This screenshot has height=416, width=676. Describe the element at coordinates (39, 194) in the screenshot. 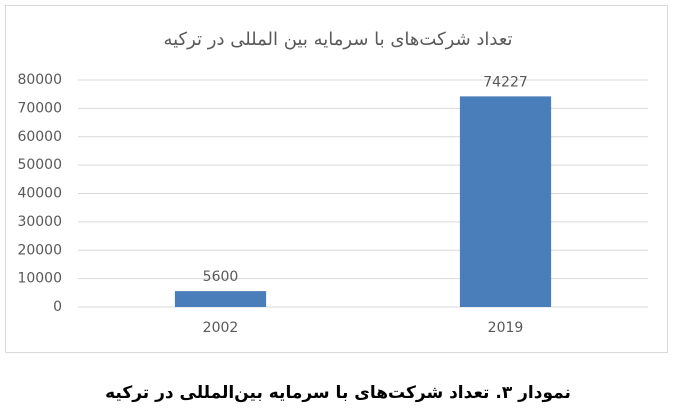

I see `y-tick-label: 40000` at that location.